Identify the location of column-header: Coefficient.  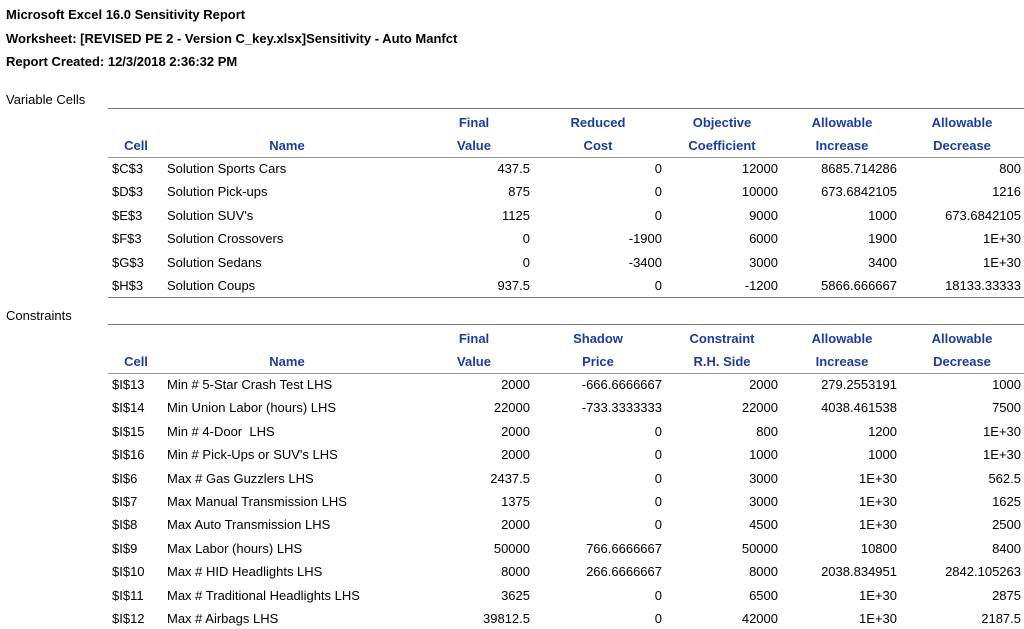
(722, 145).